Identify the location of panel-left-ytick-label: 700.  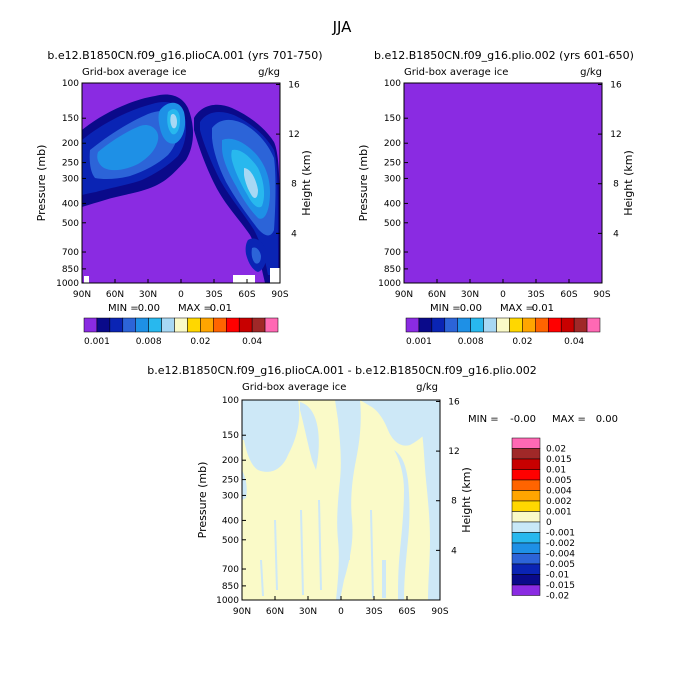
(70, 253).